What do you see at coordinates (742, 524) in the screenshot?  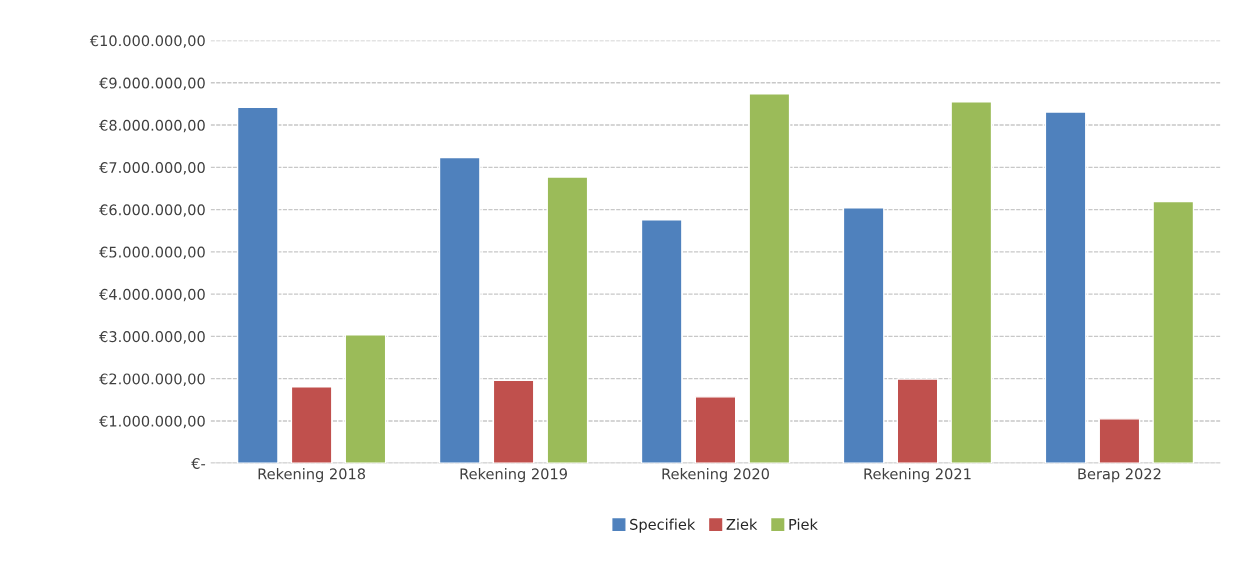 I see `legend-label: Ziek` at bounding box center [742, 524].